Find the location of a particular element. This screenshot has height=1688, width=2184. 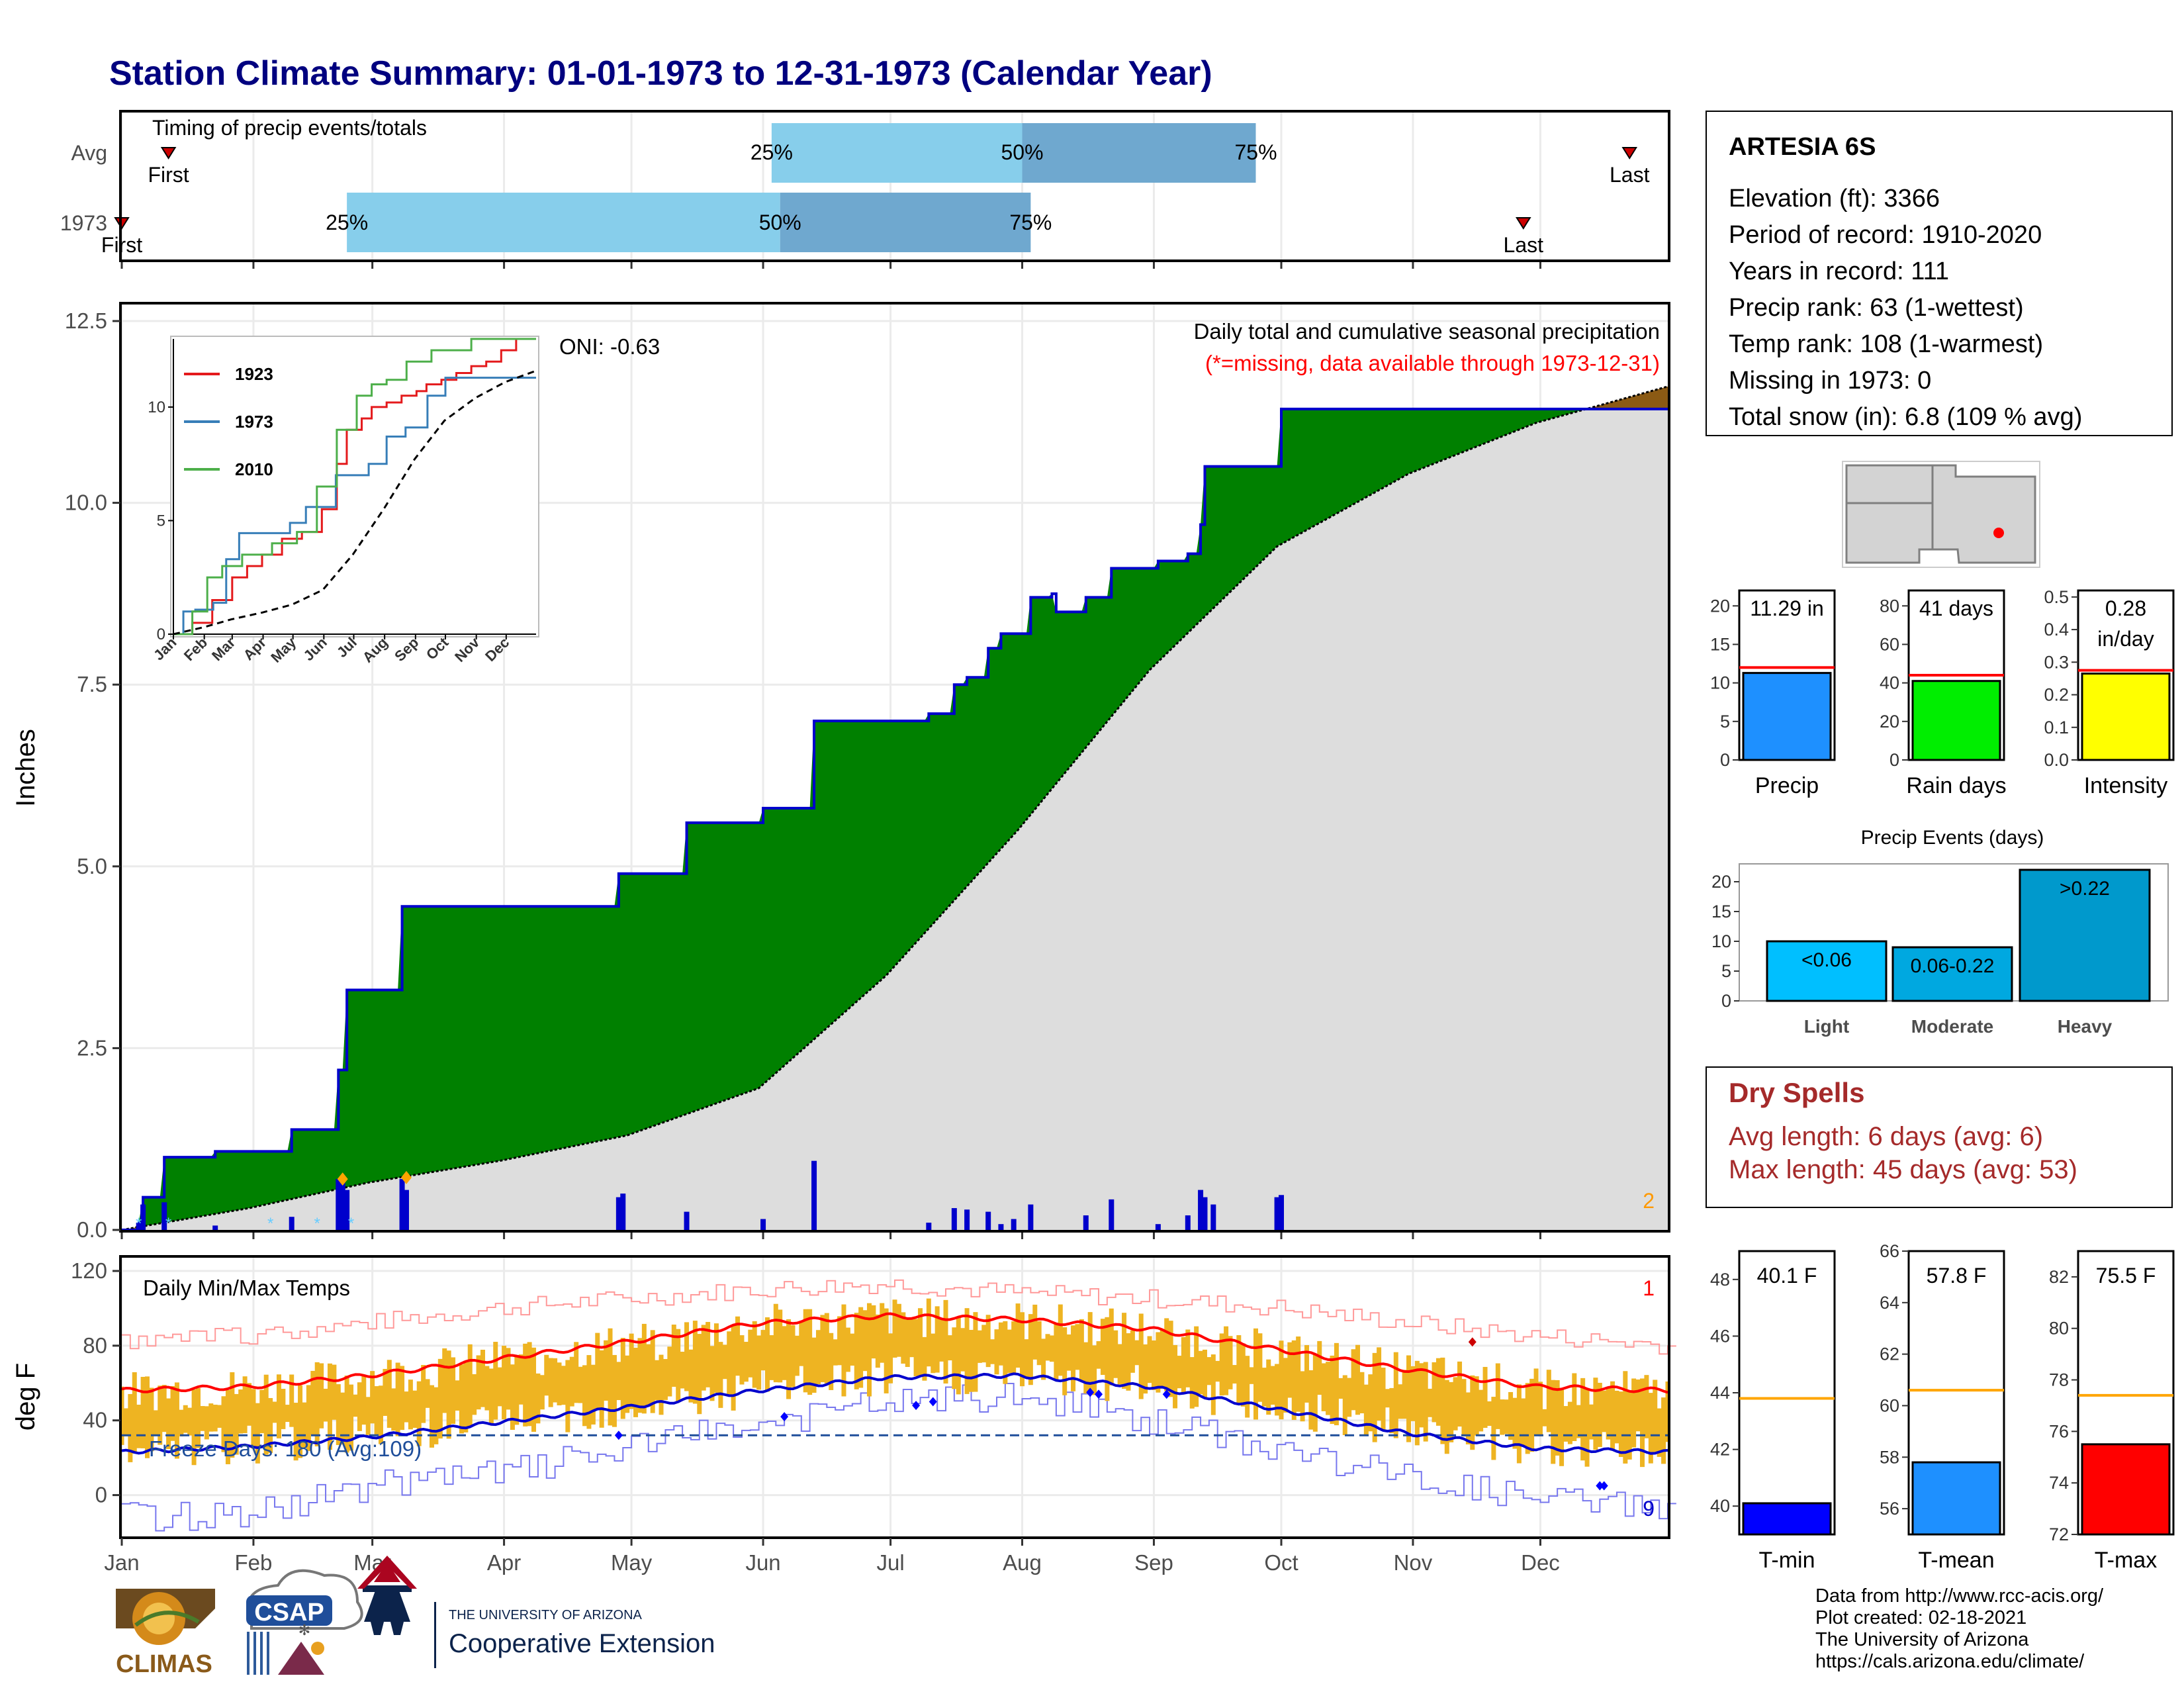

oni-value: ONI: -0.63 is located at coordinates (609, 346).